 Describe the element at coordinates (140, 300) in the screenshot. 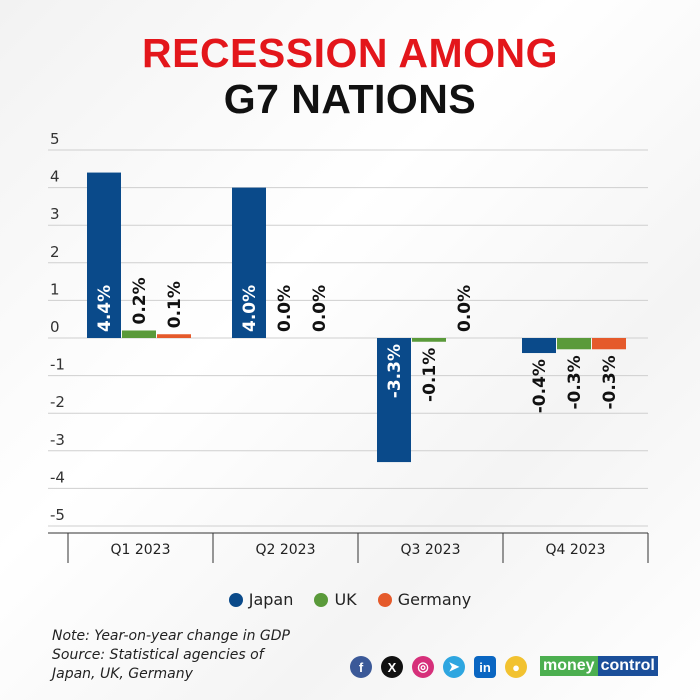

I see `data-label: 0.2%` at that location.